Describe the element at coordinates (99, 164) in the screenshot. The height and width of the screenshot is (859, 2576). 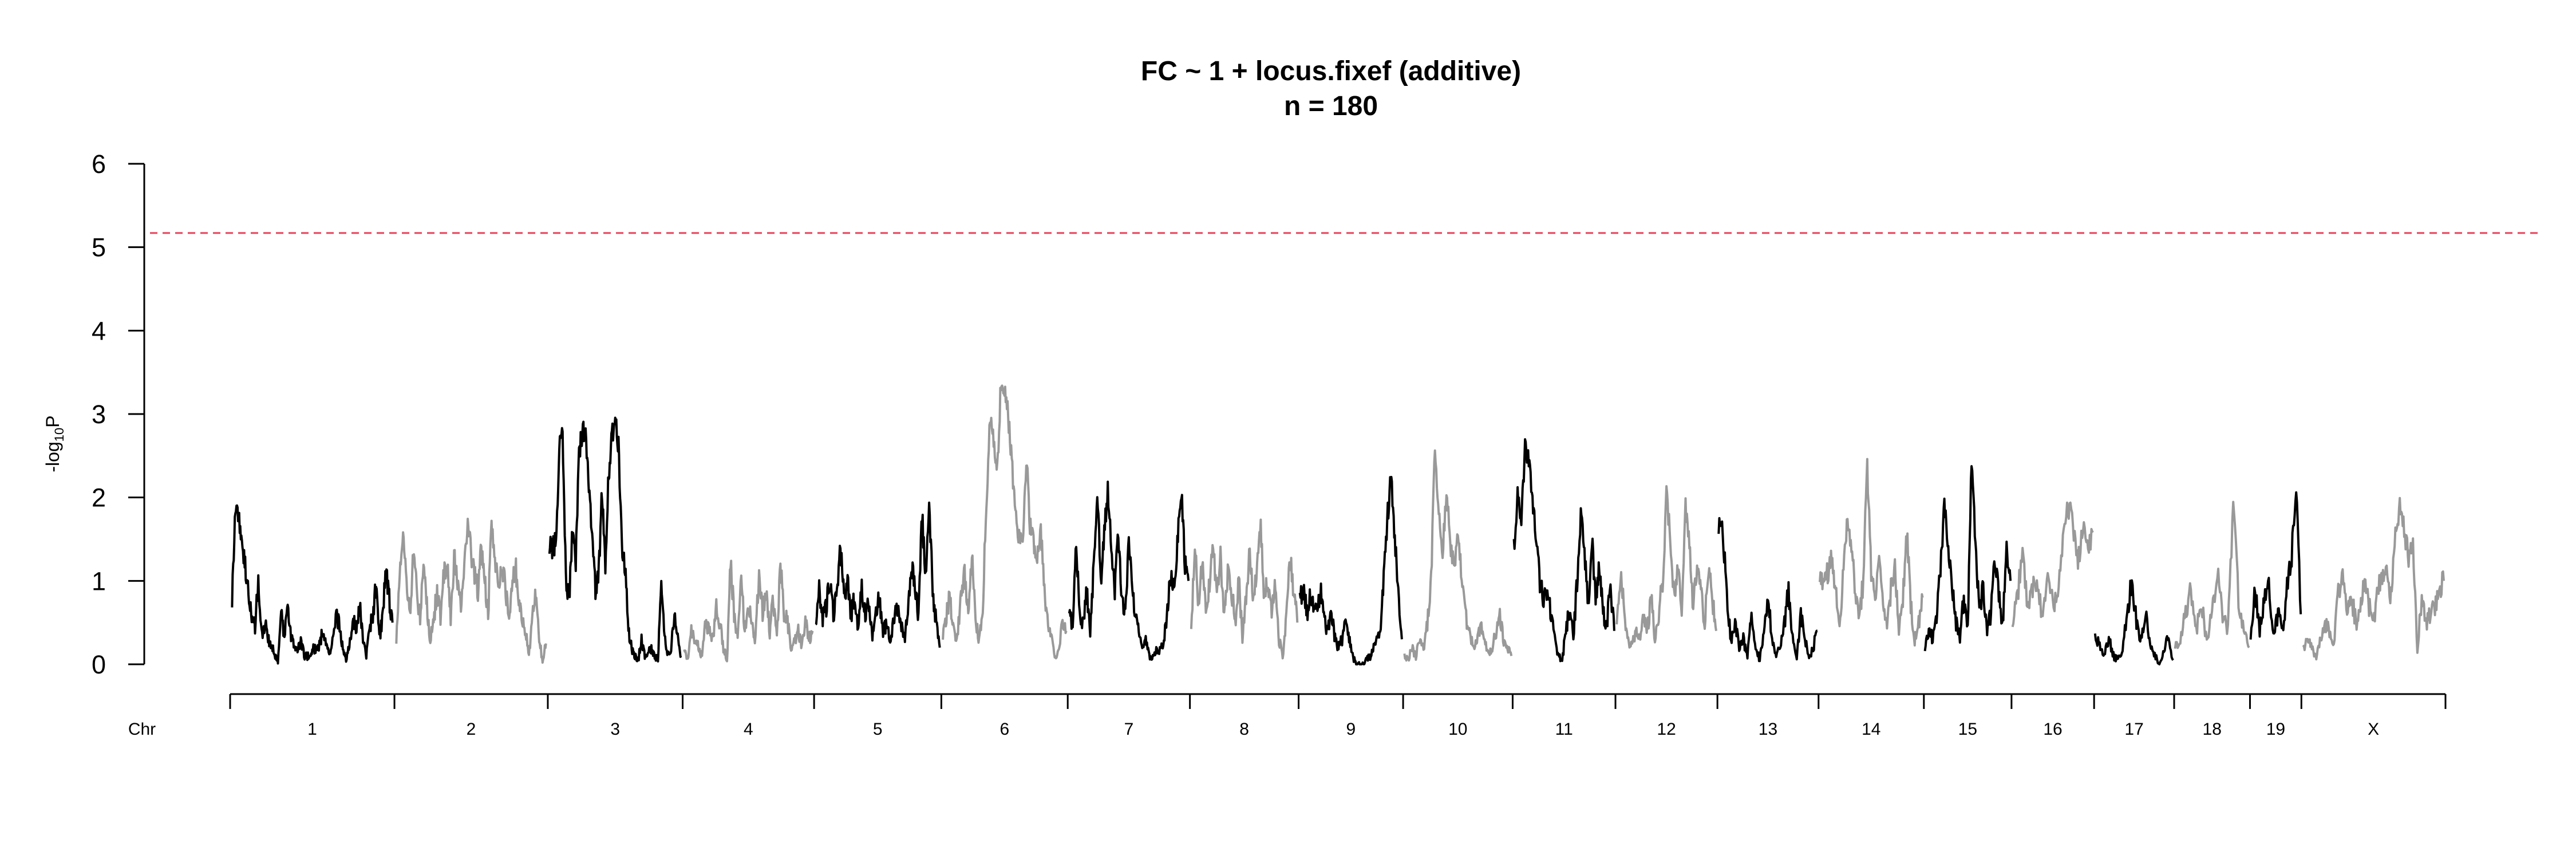
I see `y-tick-label: 6` at that location.